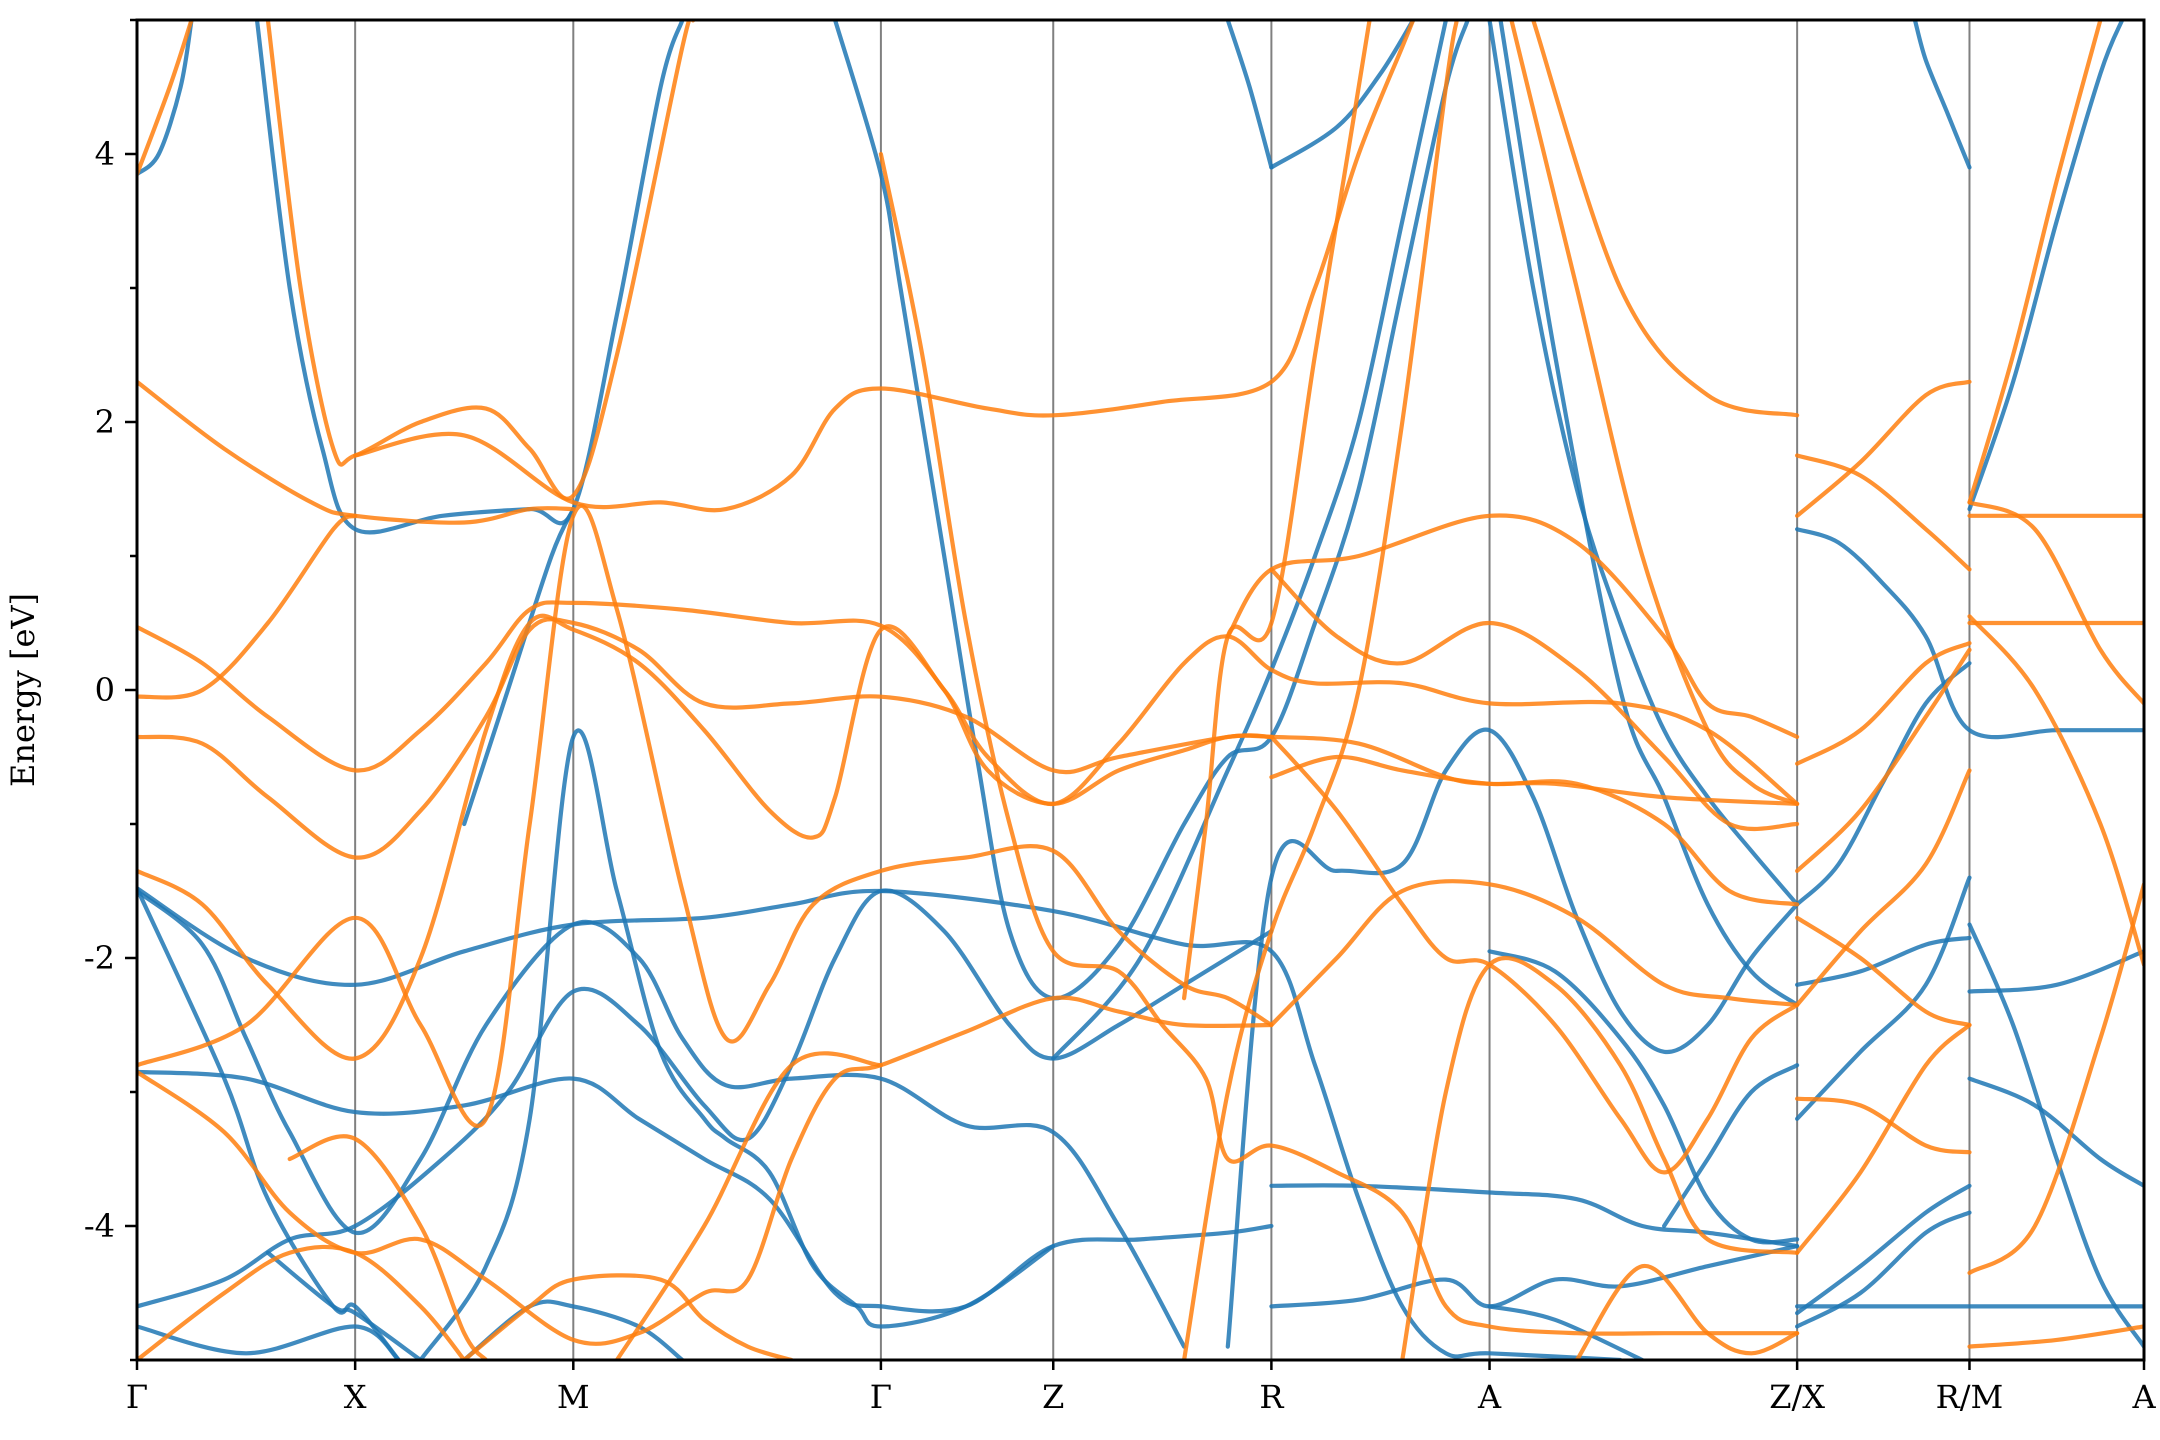 The width and height of the screenshot is (2160, 1440). What do you see at coordinates (1141, 1388) in the screenshot?
I see `x-axis: Γ X M Γ Z R A Z/X R/M A` at bounding box center [1141, 1388].